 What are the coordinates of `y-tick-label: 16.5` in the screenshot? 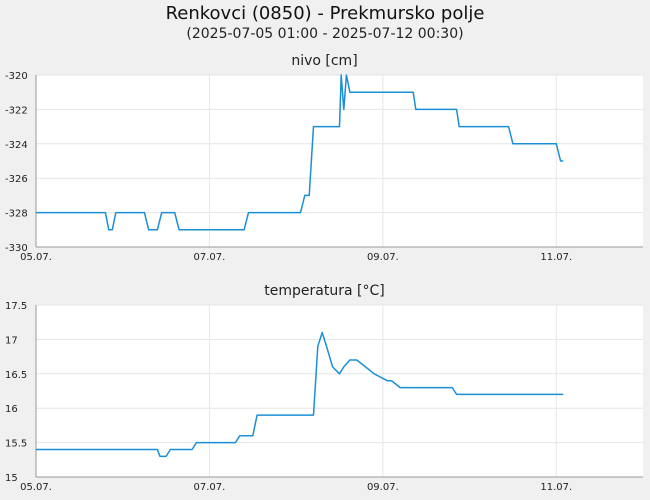 It's located at (16, 375).